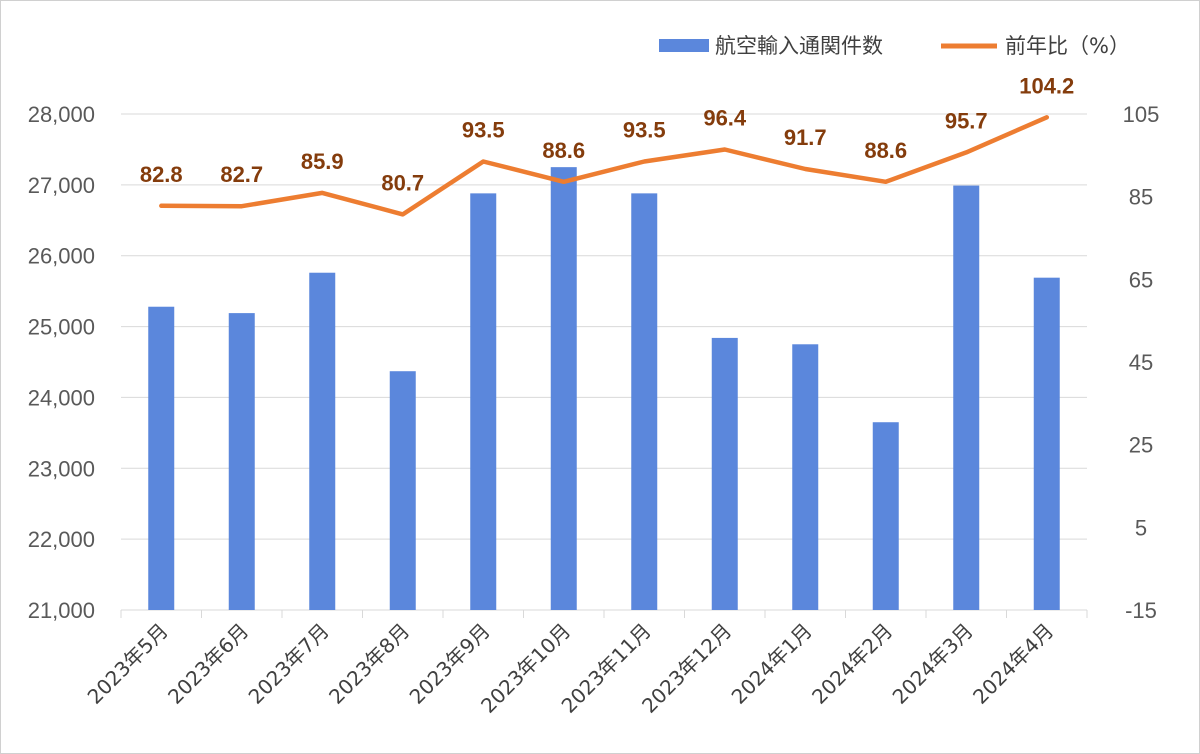  Describe the element at coordinates (1141, 445) in the screenshot. I see `right-axis-tick-label: 25` at that location.